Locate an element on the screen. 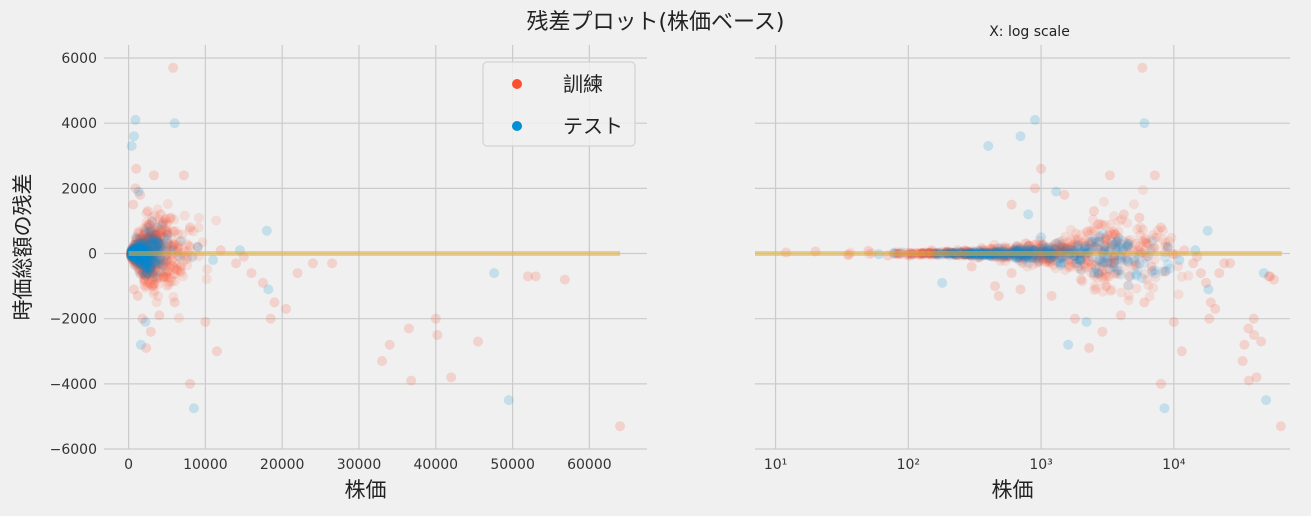  x-tick-label: 60000 is located at coordinates (589, 465).